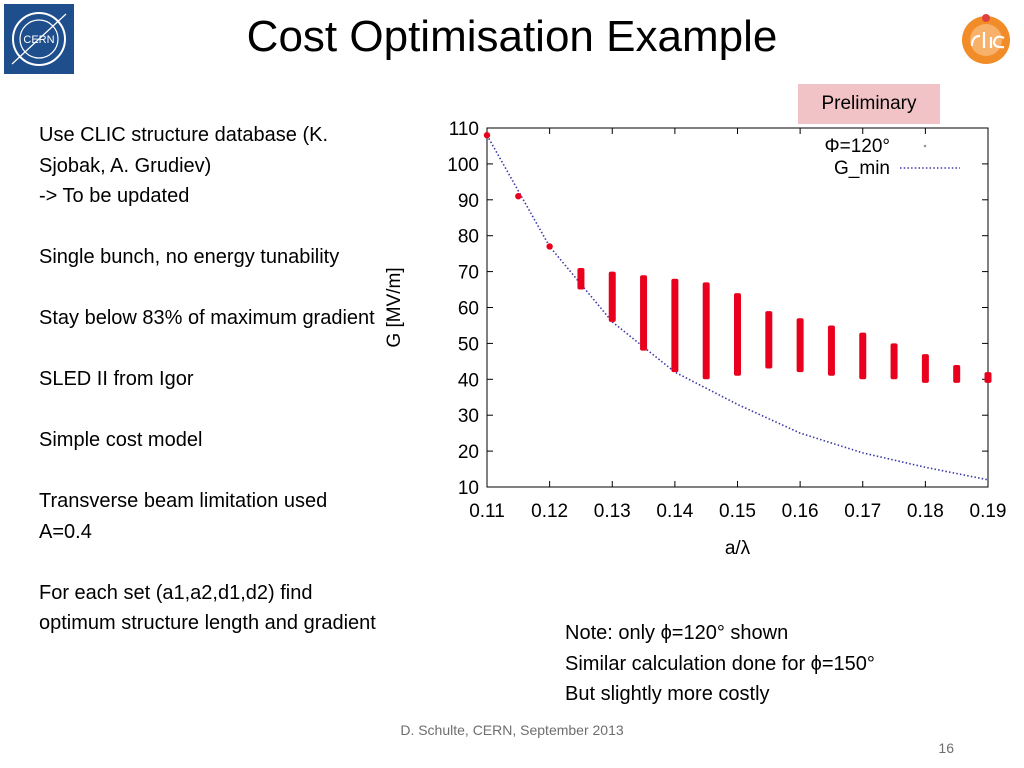 The width and height of the screenshot is (1024, 768). I want to click on legend-label-gmin: G_min, so click(862, 168).